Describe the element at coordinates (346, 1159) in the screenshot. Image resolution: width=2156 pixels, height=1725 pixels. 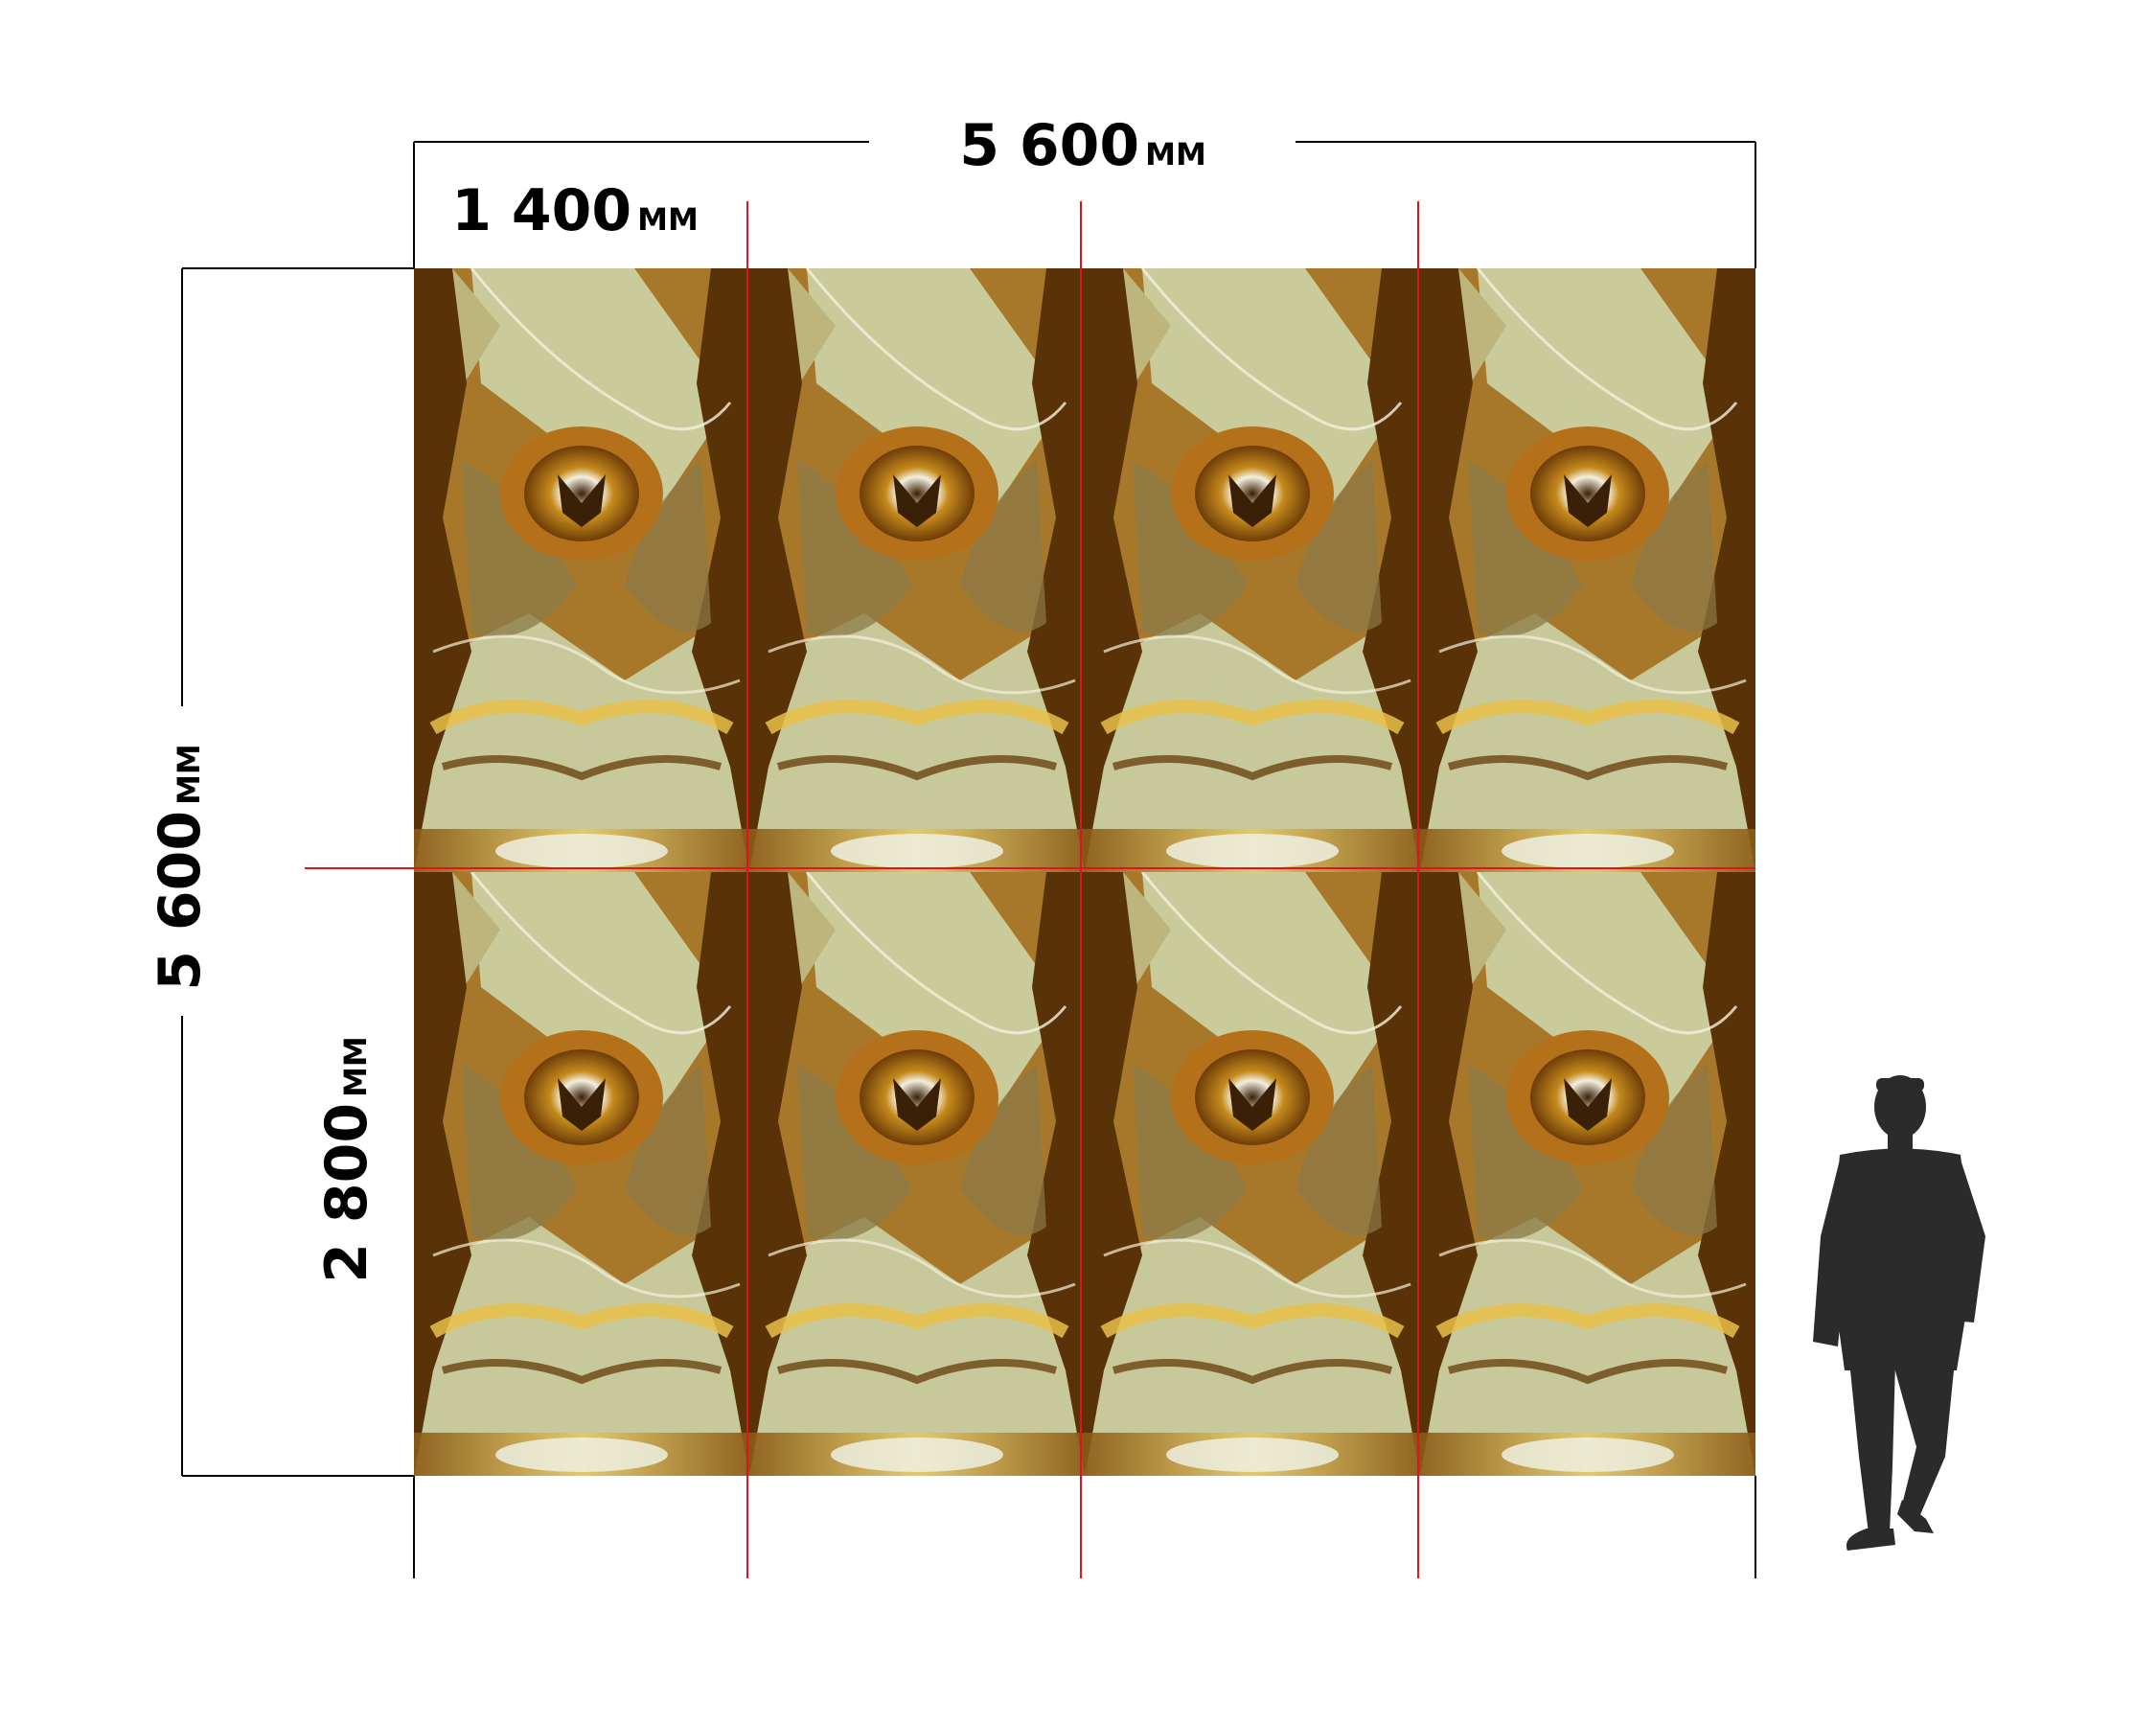
I see `panel-height-label: 2 800ММ` at that location.